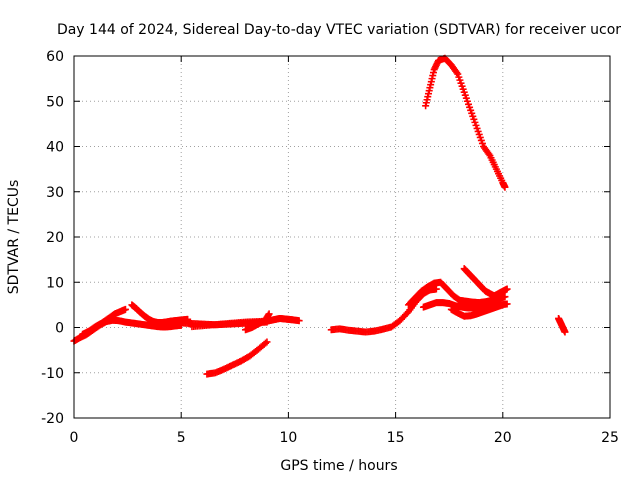 Image resolution: width=640 pixels, height=480 pixels. I want to click on x-tick-label: 0, so click(74, 438).